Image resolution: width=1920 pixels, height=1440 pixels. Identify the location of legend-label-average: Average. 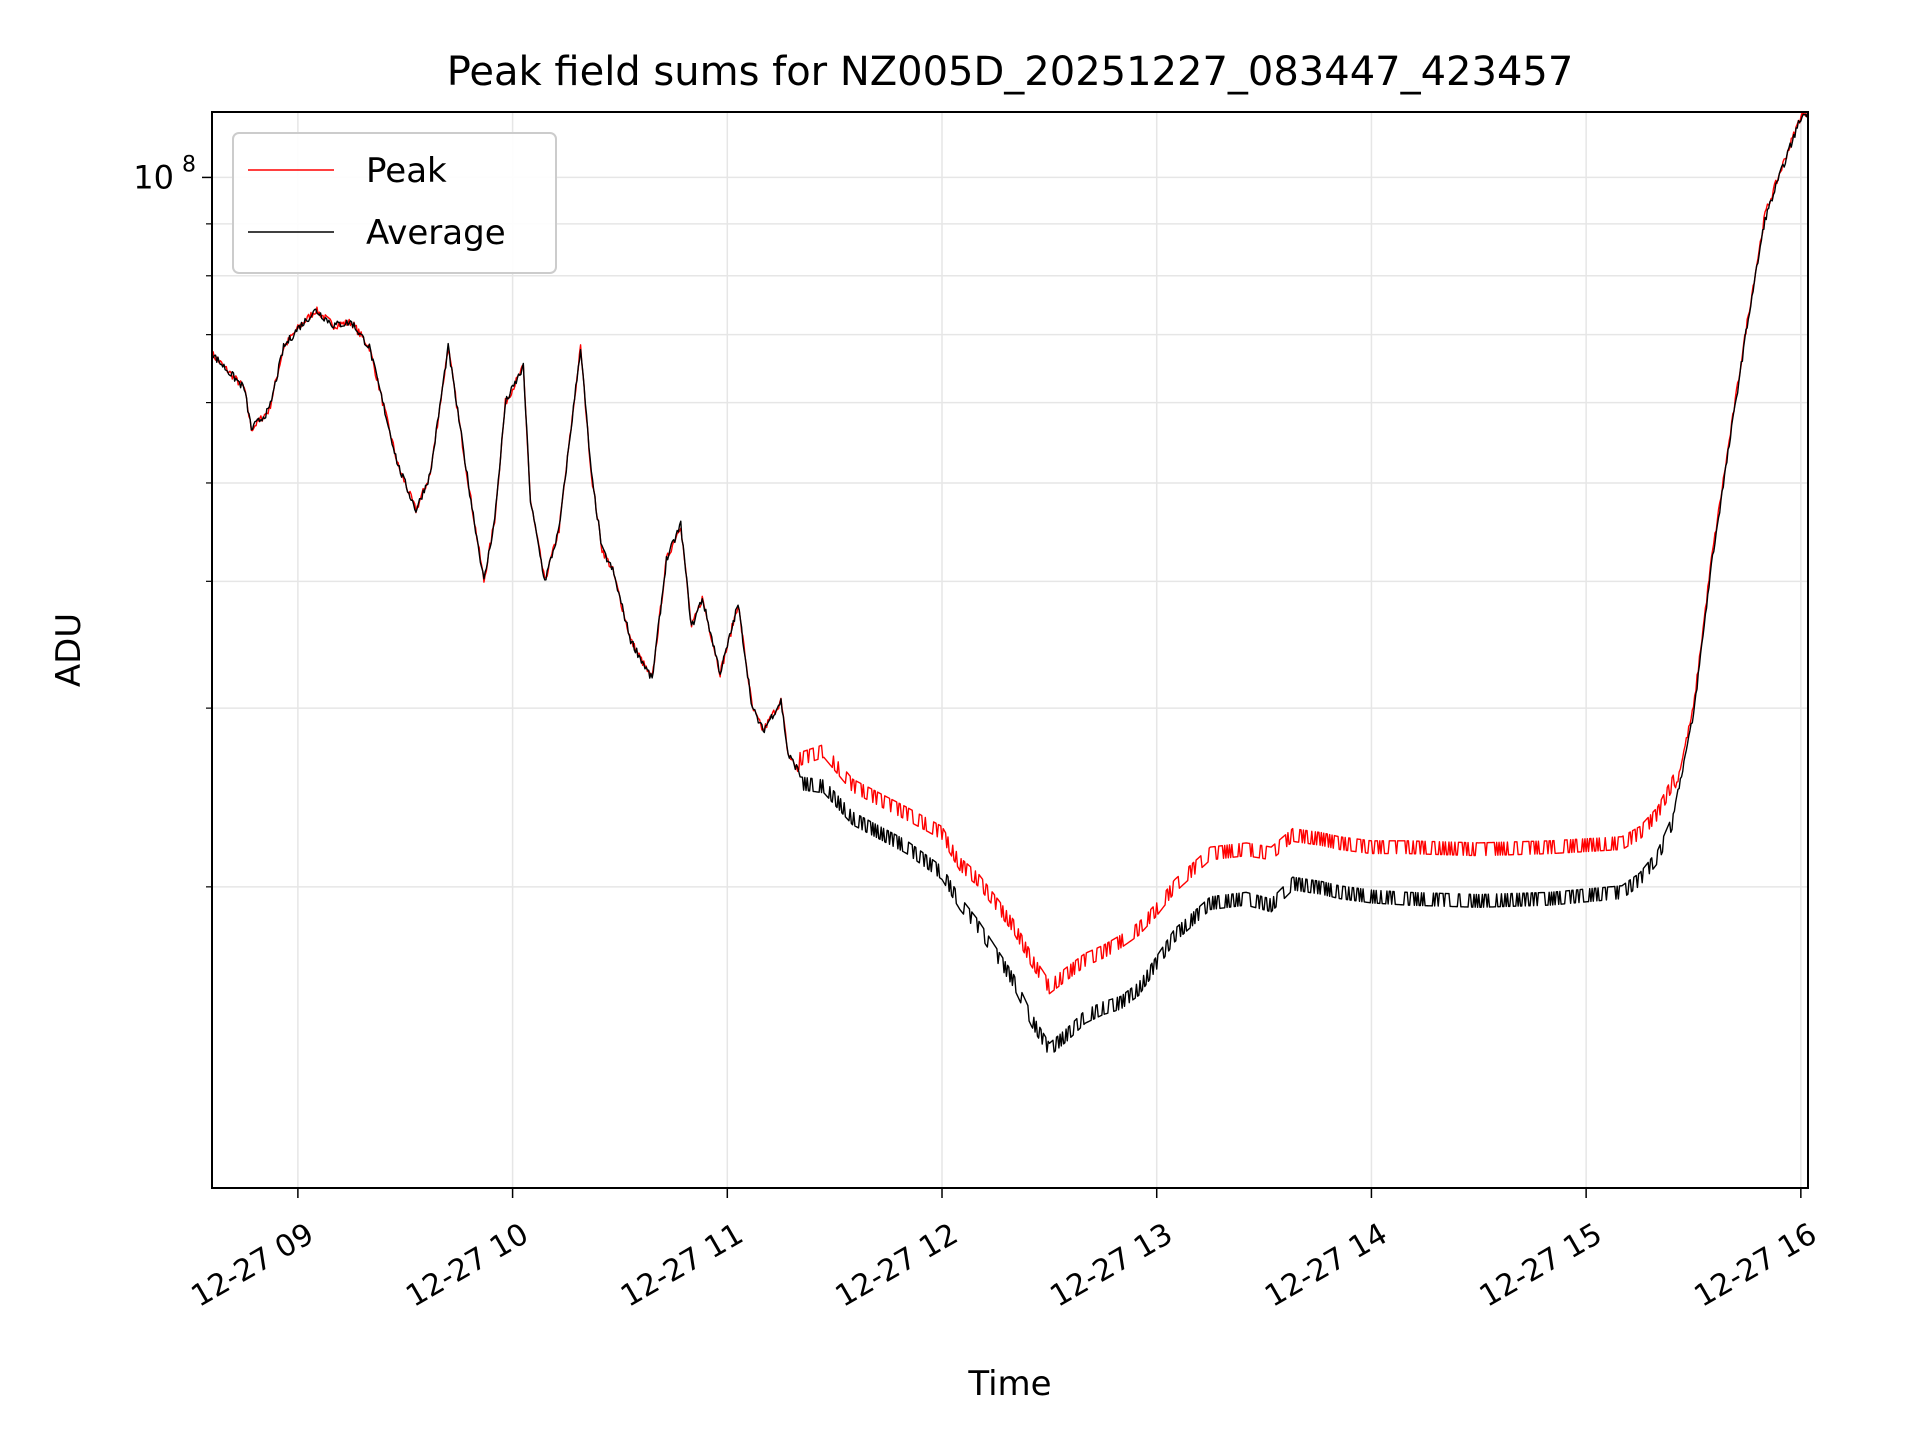
(436, 233).